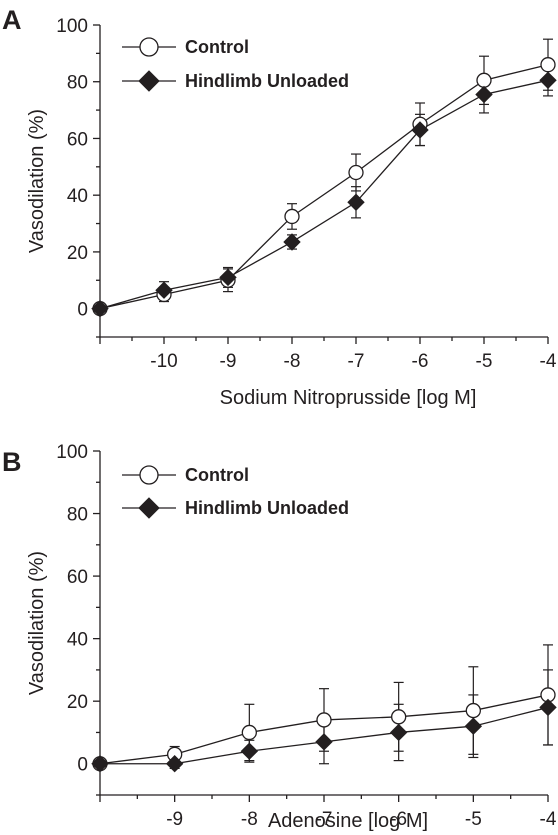 The image size is (558, 835). What do you see at coordinates (12, 462) in the screenshot?
I see `panel-label: B` at bounding box center [12, 462].